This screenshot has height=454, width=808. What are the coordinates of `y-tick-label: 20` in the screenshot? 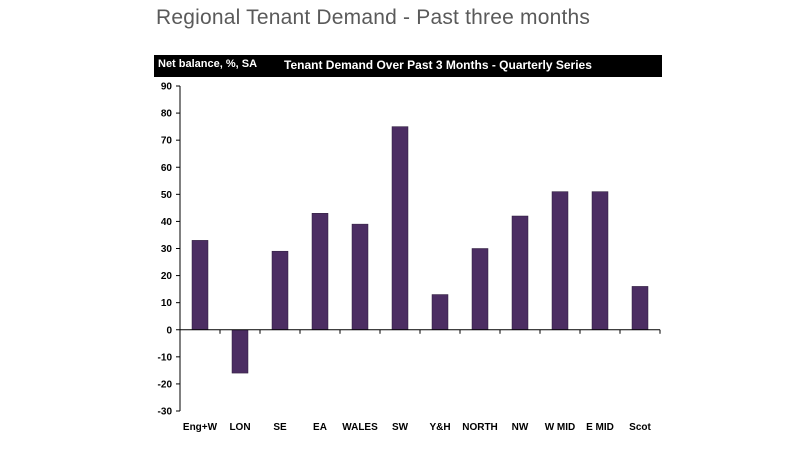 It's located at (167, 276).